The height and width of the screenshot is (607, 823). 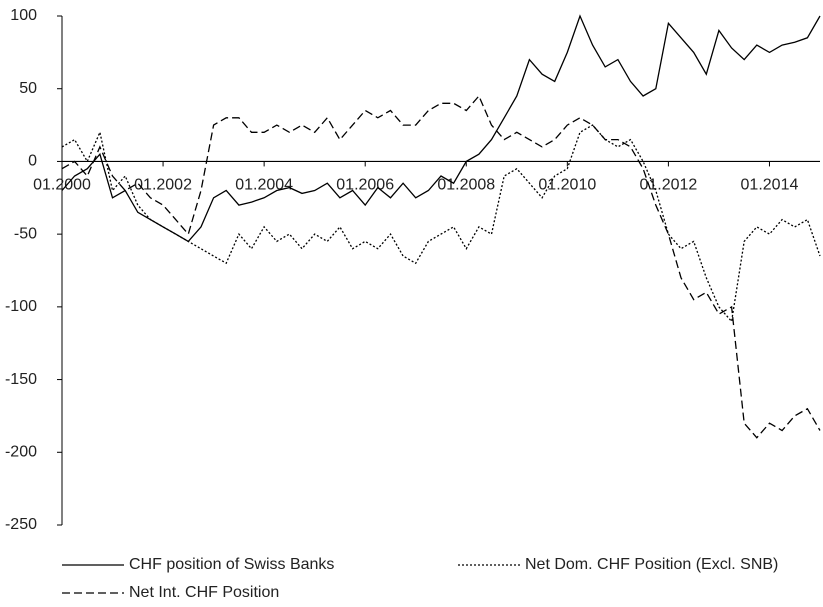 What do you see at coordinates (25, 233) in the screenshot?
I see `y-tick-label: -50` at bounding box center [25, 233].